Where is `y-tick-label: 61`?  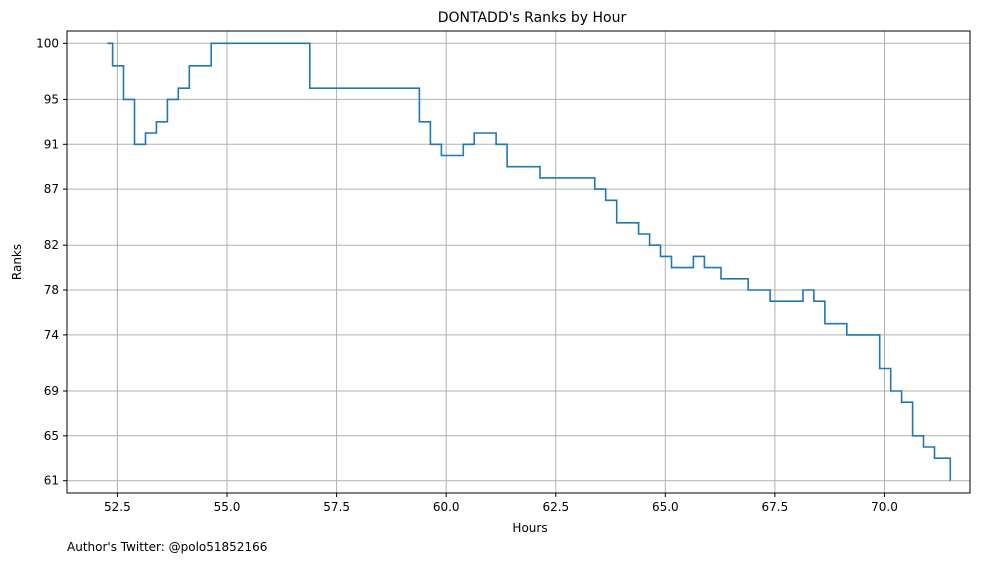 y-tick-label: 61 is located at coordinates (51, 481).